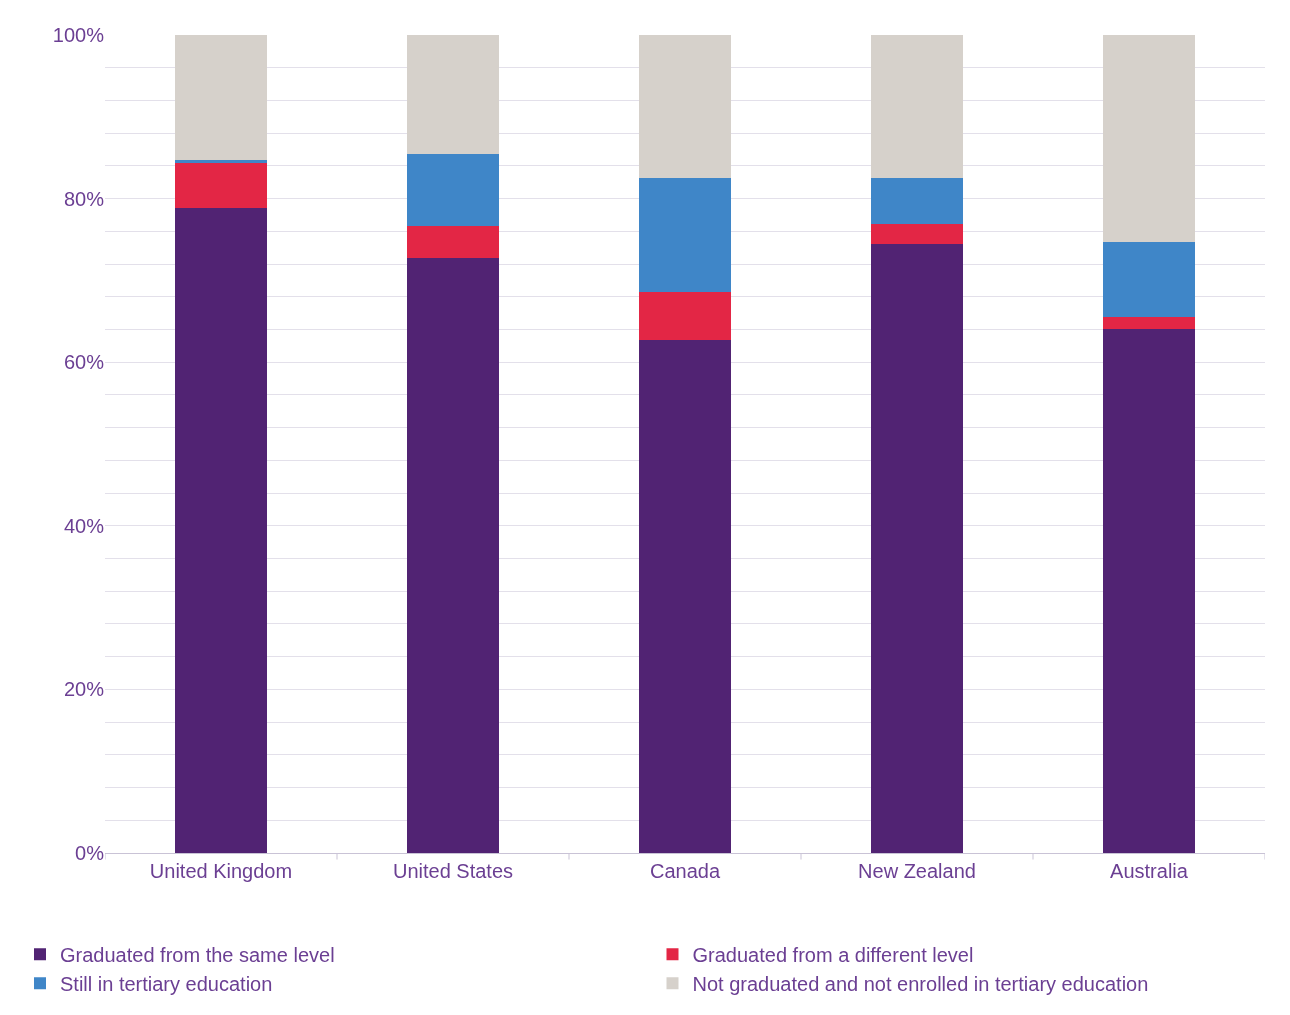 The width and height of the screenshot is (1290, 1015). Describe the element at coordinates (166, 984) in the screenshot. I see `legend-label: Still in tertiary education` at that location.